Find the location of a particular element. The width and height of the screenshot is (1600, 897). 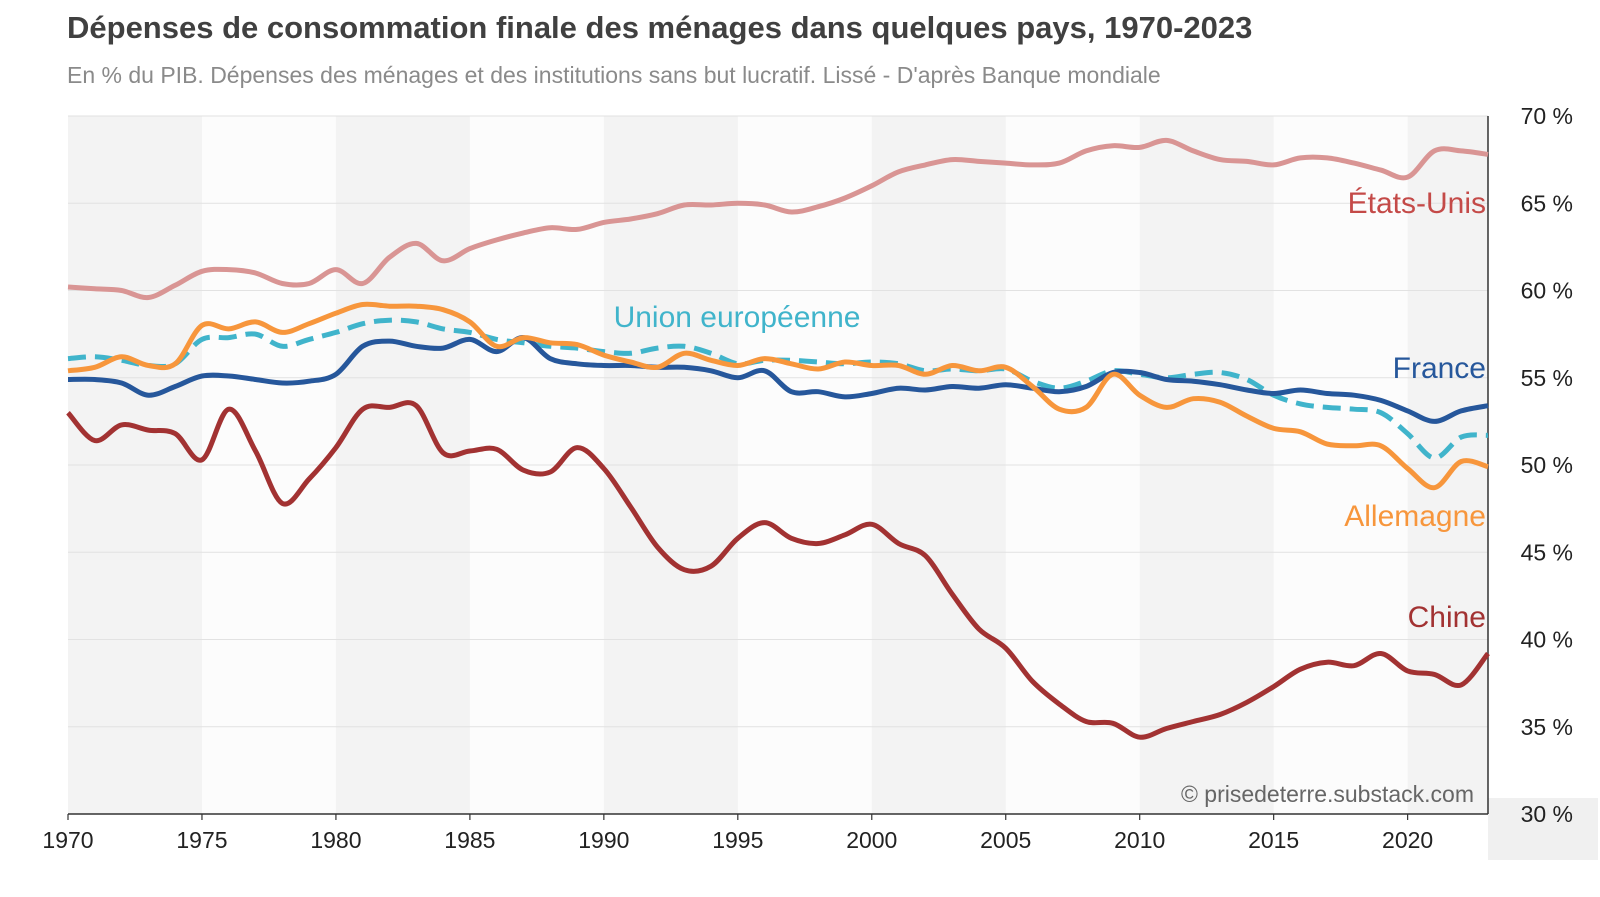

y-tick-label: 50 % is located at coordinates (1547, 465).